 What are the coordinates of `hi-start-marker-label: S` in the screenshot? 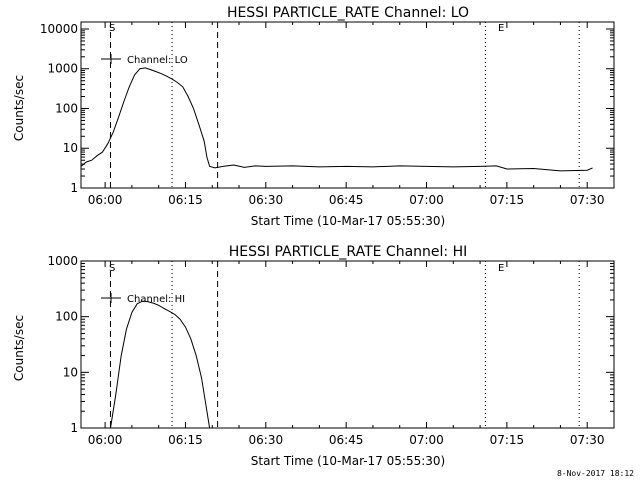 It's located at (112, 268).